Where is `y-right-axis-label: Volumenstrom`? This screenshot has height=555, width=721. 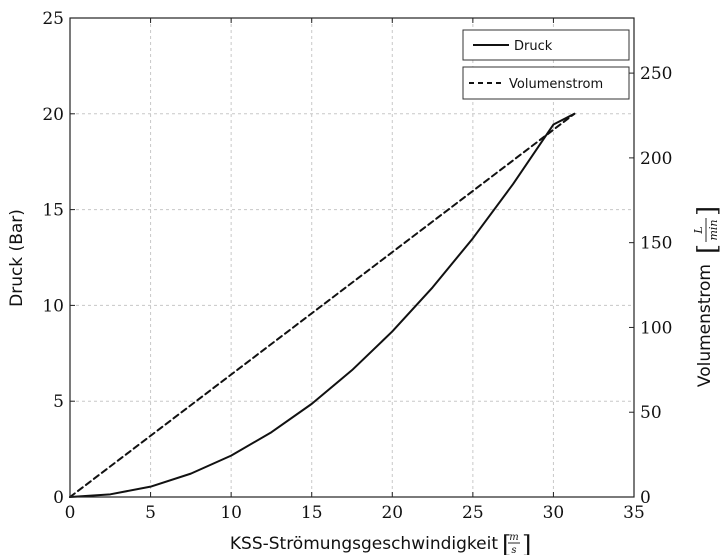 y-right-axis-label: Volumenstrom is located at coordinates (705, 325).